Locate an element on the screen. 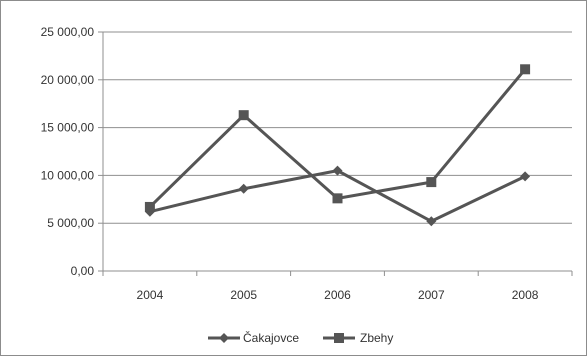  legend-square-marker is located at coordinates (339, 338).